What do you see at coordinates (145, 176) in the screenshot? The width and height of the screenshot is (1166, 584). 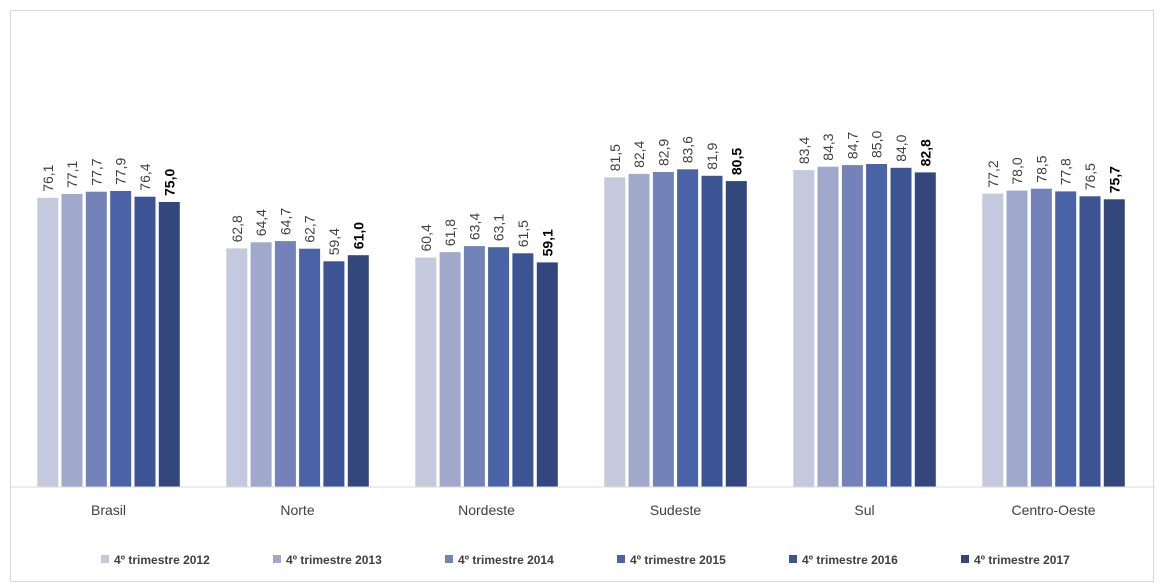 I see `value-label-brasil-4-trimestre-2016: 76,4` at bounding box center [145, 176].